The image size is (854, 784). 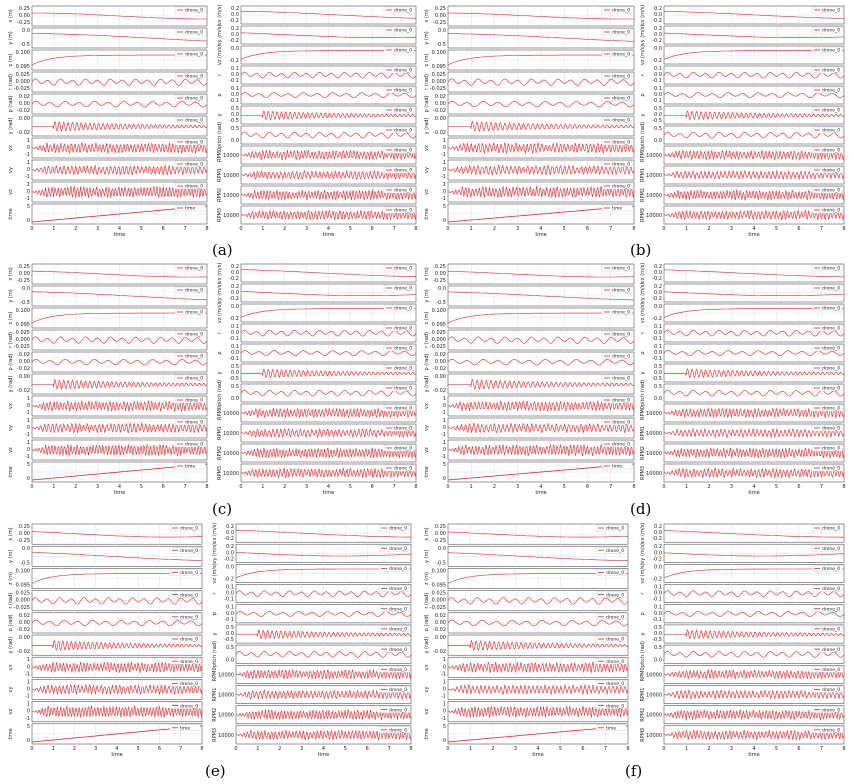 What do you see at coordinates (643, 413) in the screenshot?
I see `panel-d-right-ylabel-7: RPM0` at bounding box center [643, 413].